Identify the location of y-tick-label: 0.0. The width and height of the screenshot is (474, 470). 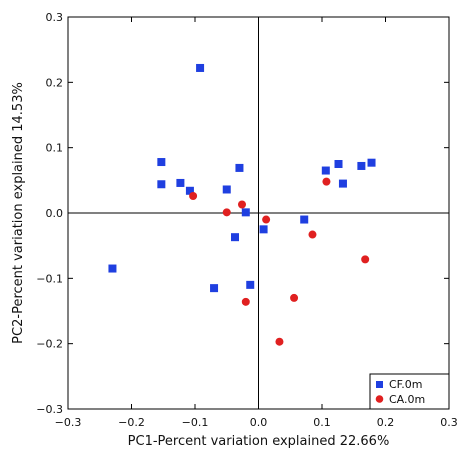
(55, 213).